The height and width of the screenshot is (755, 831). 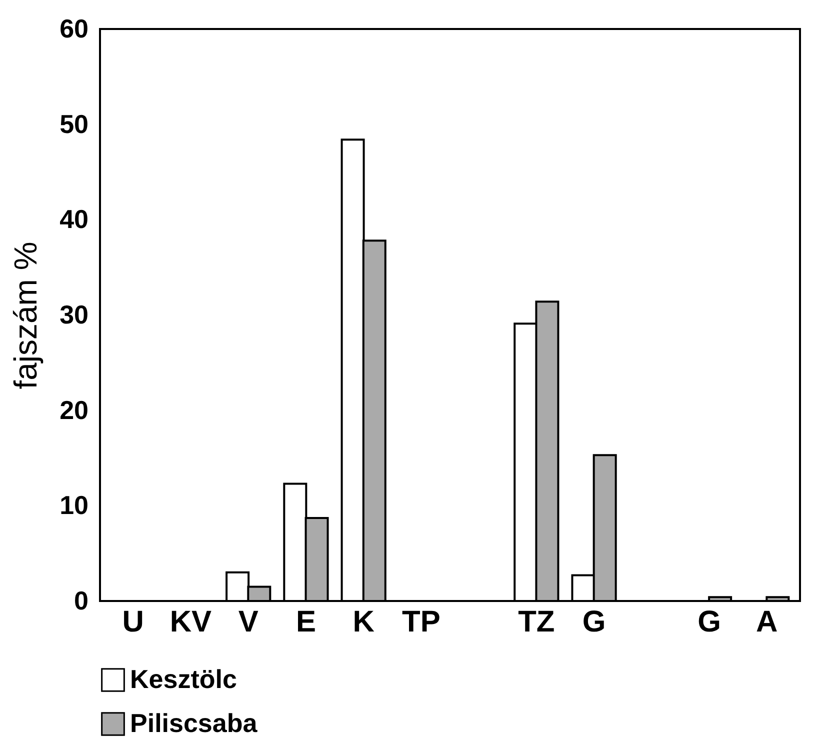 What do you see at coordinates (74, 29) in the screenshot?
I see `y-tick-label: 60` at bounding box center [74, 29].